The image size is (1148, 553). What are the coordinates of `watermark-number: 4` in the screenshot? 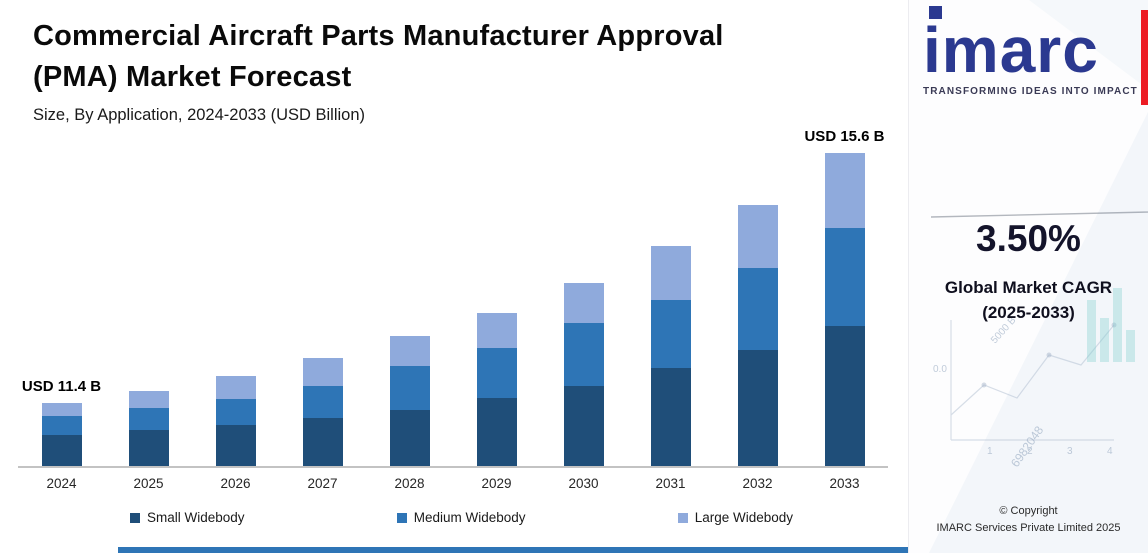 It's located at (1110, 451).